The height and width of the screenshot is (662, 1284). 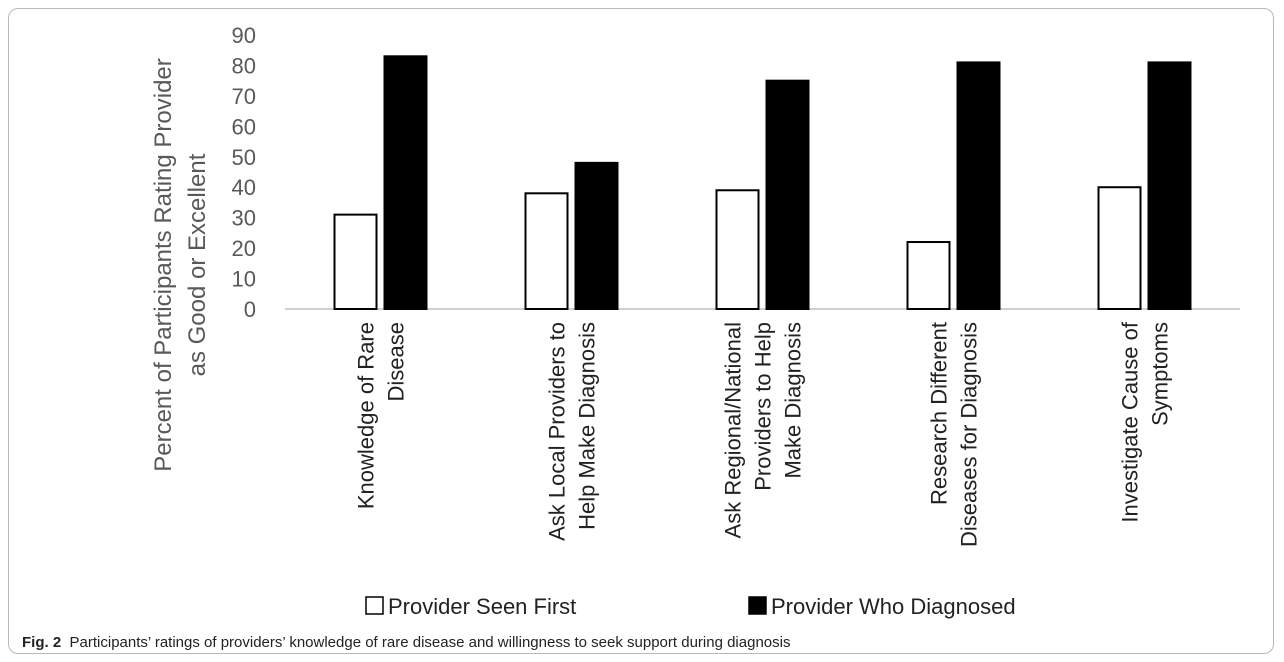 I want to click on y-tick-label: 70, so click(x=244, y=96).